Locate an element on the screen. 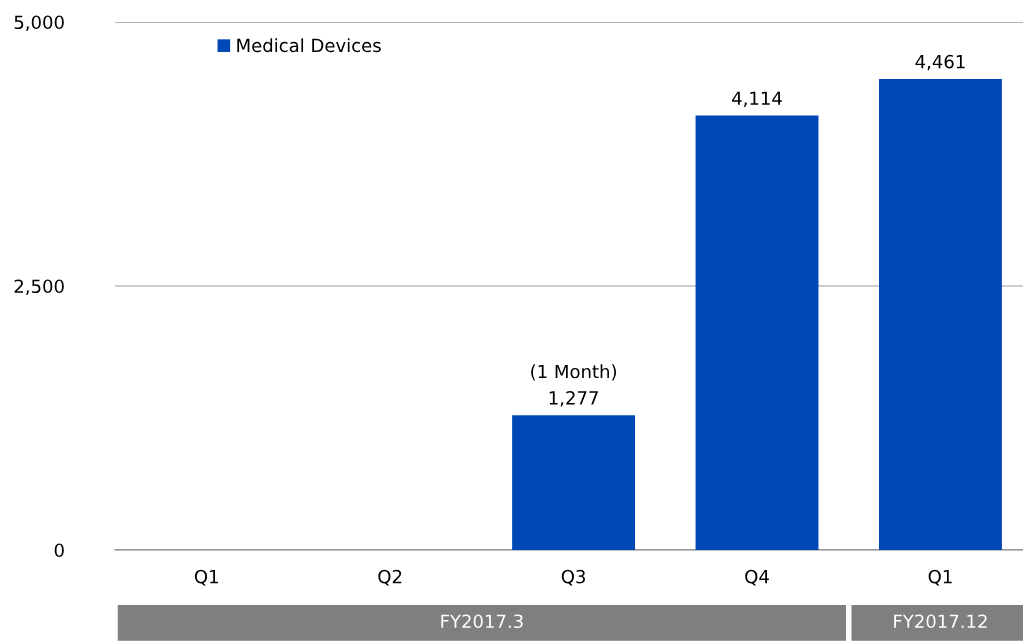  x-tick-label: Q2 is located at coordinates (390, 577).